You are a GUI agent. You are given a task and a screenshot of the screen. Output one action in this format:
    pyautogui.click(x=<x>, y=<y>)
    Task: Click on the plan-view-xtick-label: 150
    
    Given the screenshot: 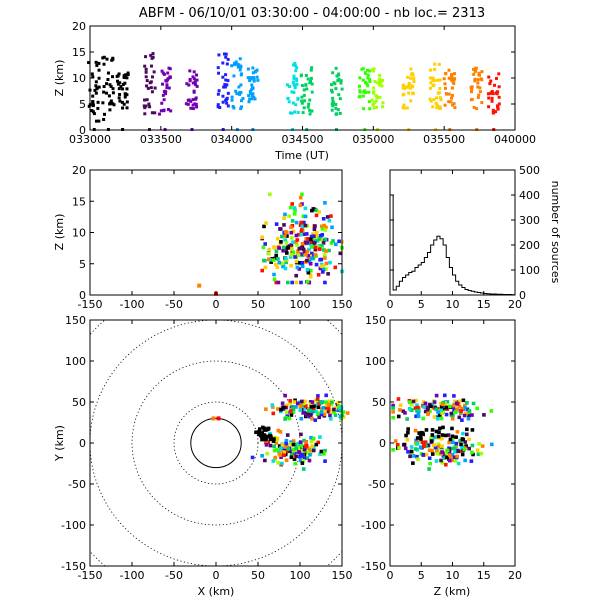 What is the action you would take?
    pyautogui.click(x=342, y=575)
    